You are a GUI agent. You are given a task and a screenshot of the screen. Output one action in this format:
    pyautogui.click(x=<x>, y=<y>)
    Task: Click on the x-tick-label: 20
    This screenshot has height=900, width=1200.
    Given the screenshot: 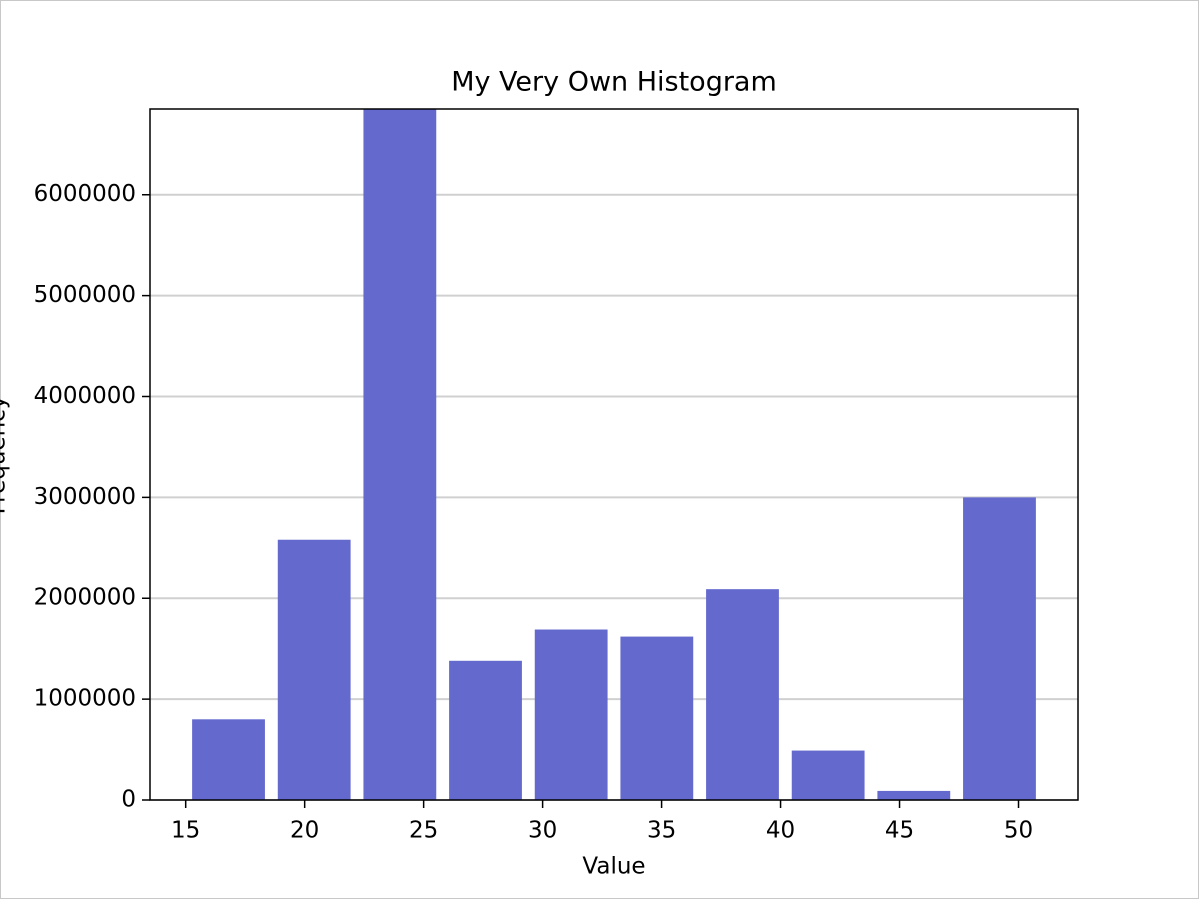 What is the action you would take?
    pyautogui.click(x=304, y=831)
    